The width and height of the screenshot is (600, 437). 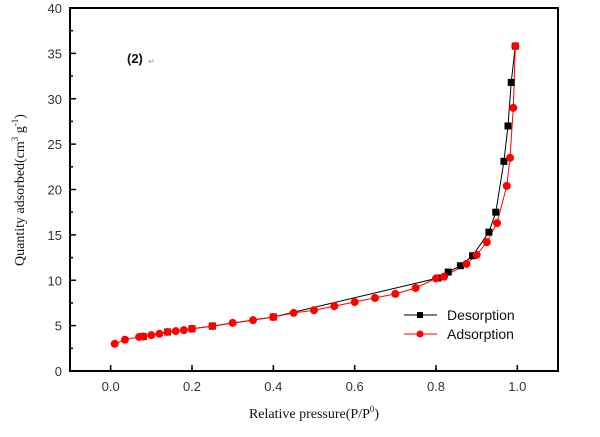 I want to click on y-axis-ticks: 0 5 10 15 20 25 30 35 40, so click(x=62, y=190).